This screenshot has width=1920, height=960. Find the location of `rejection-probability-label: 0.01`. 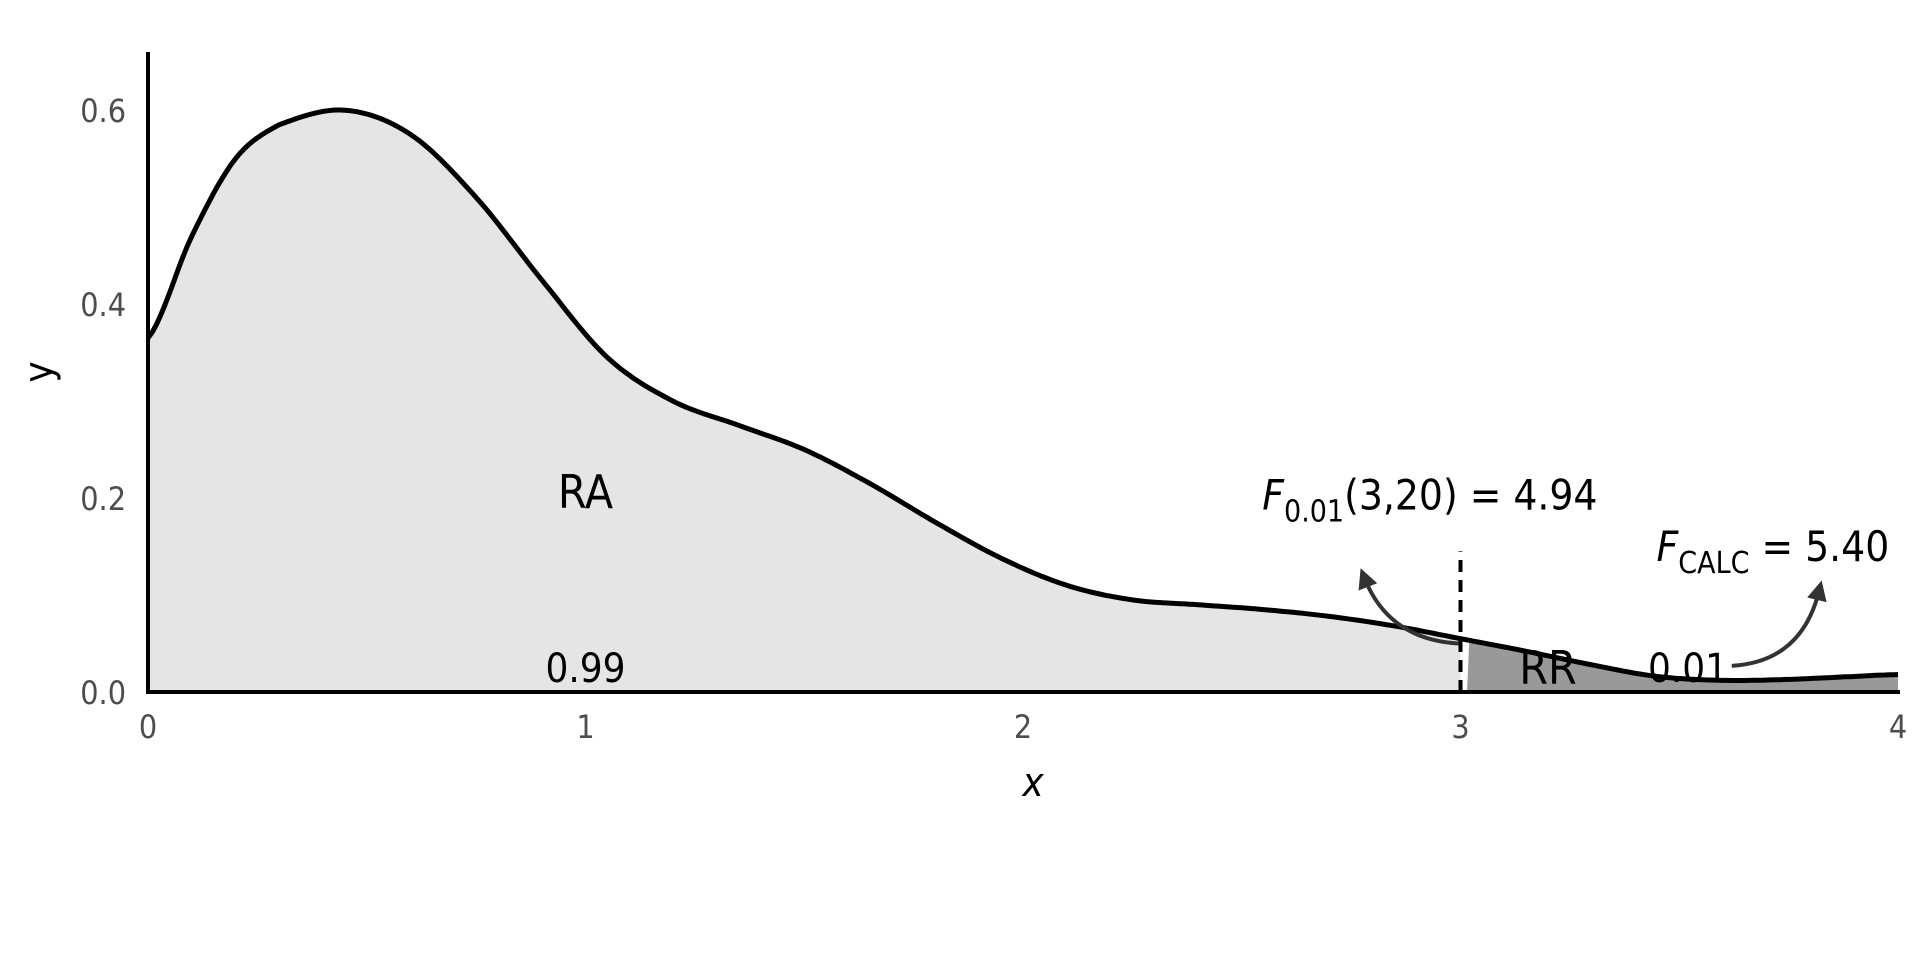

rejection-probability-label: 0.01 is located at coordinates (1688, 669).